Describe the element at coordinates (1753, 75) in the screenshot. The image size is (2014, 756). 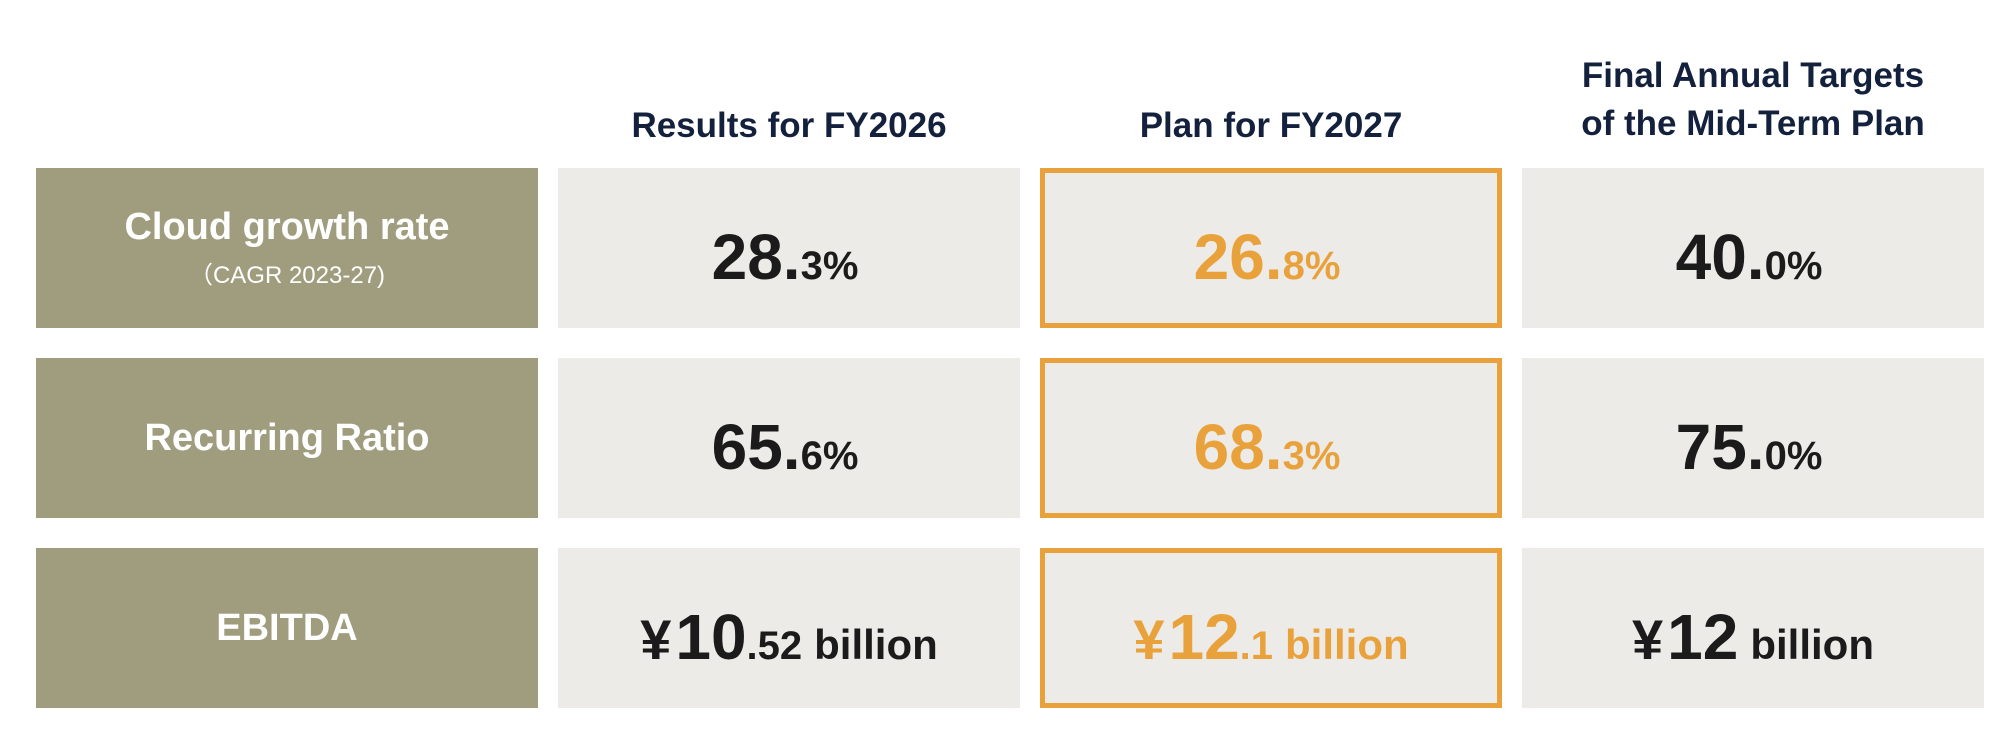
I see `header-final-line1: Final Annual Targets` at that location.